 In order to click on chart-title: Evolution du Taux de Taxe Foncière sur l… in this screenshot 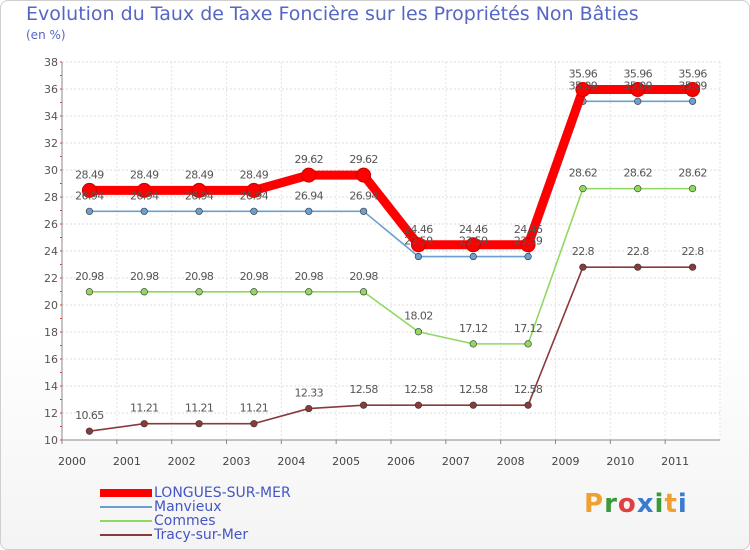, I will do `click(332, 14)`.